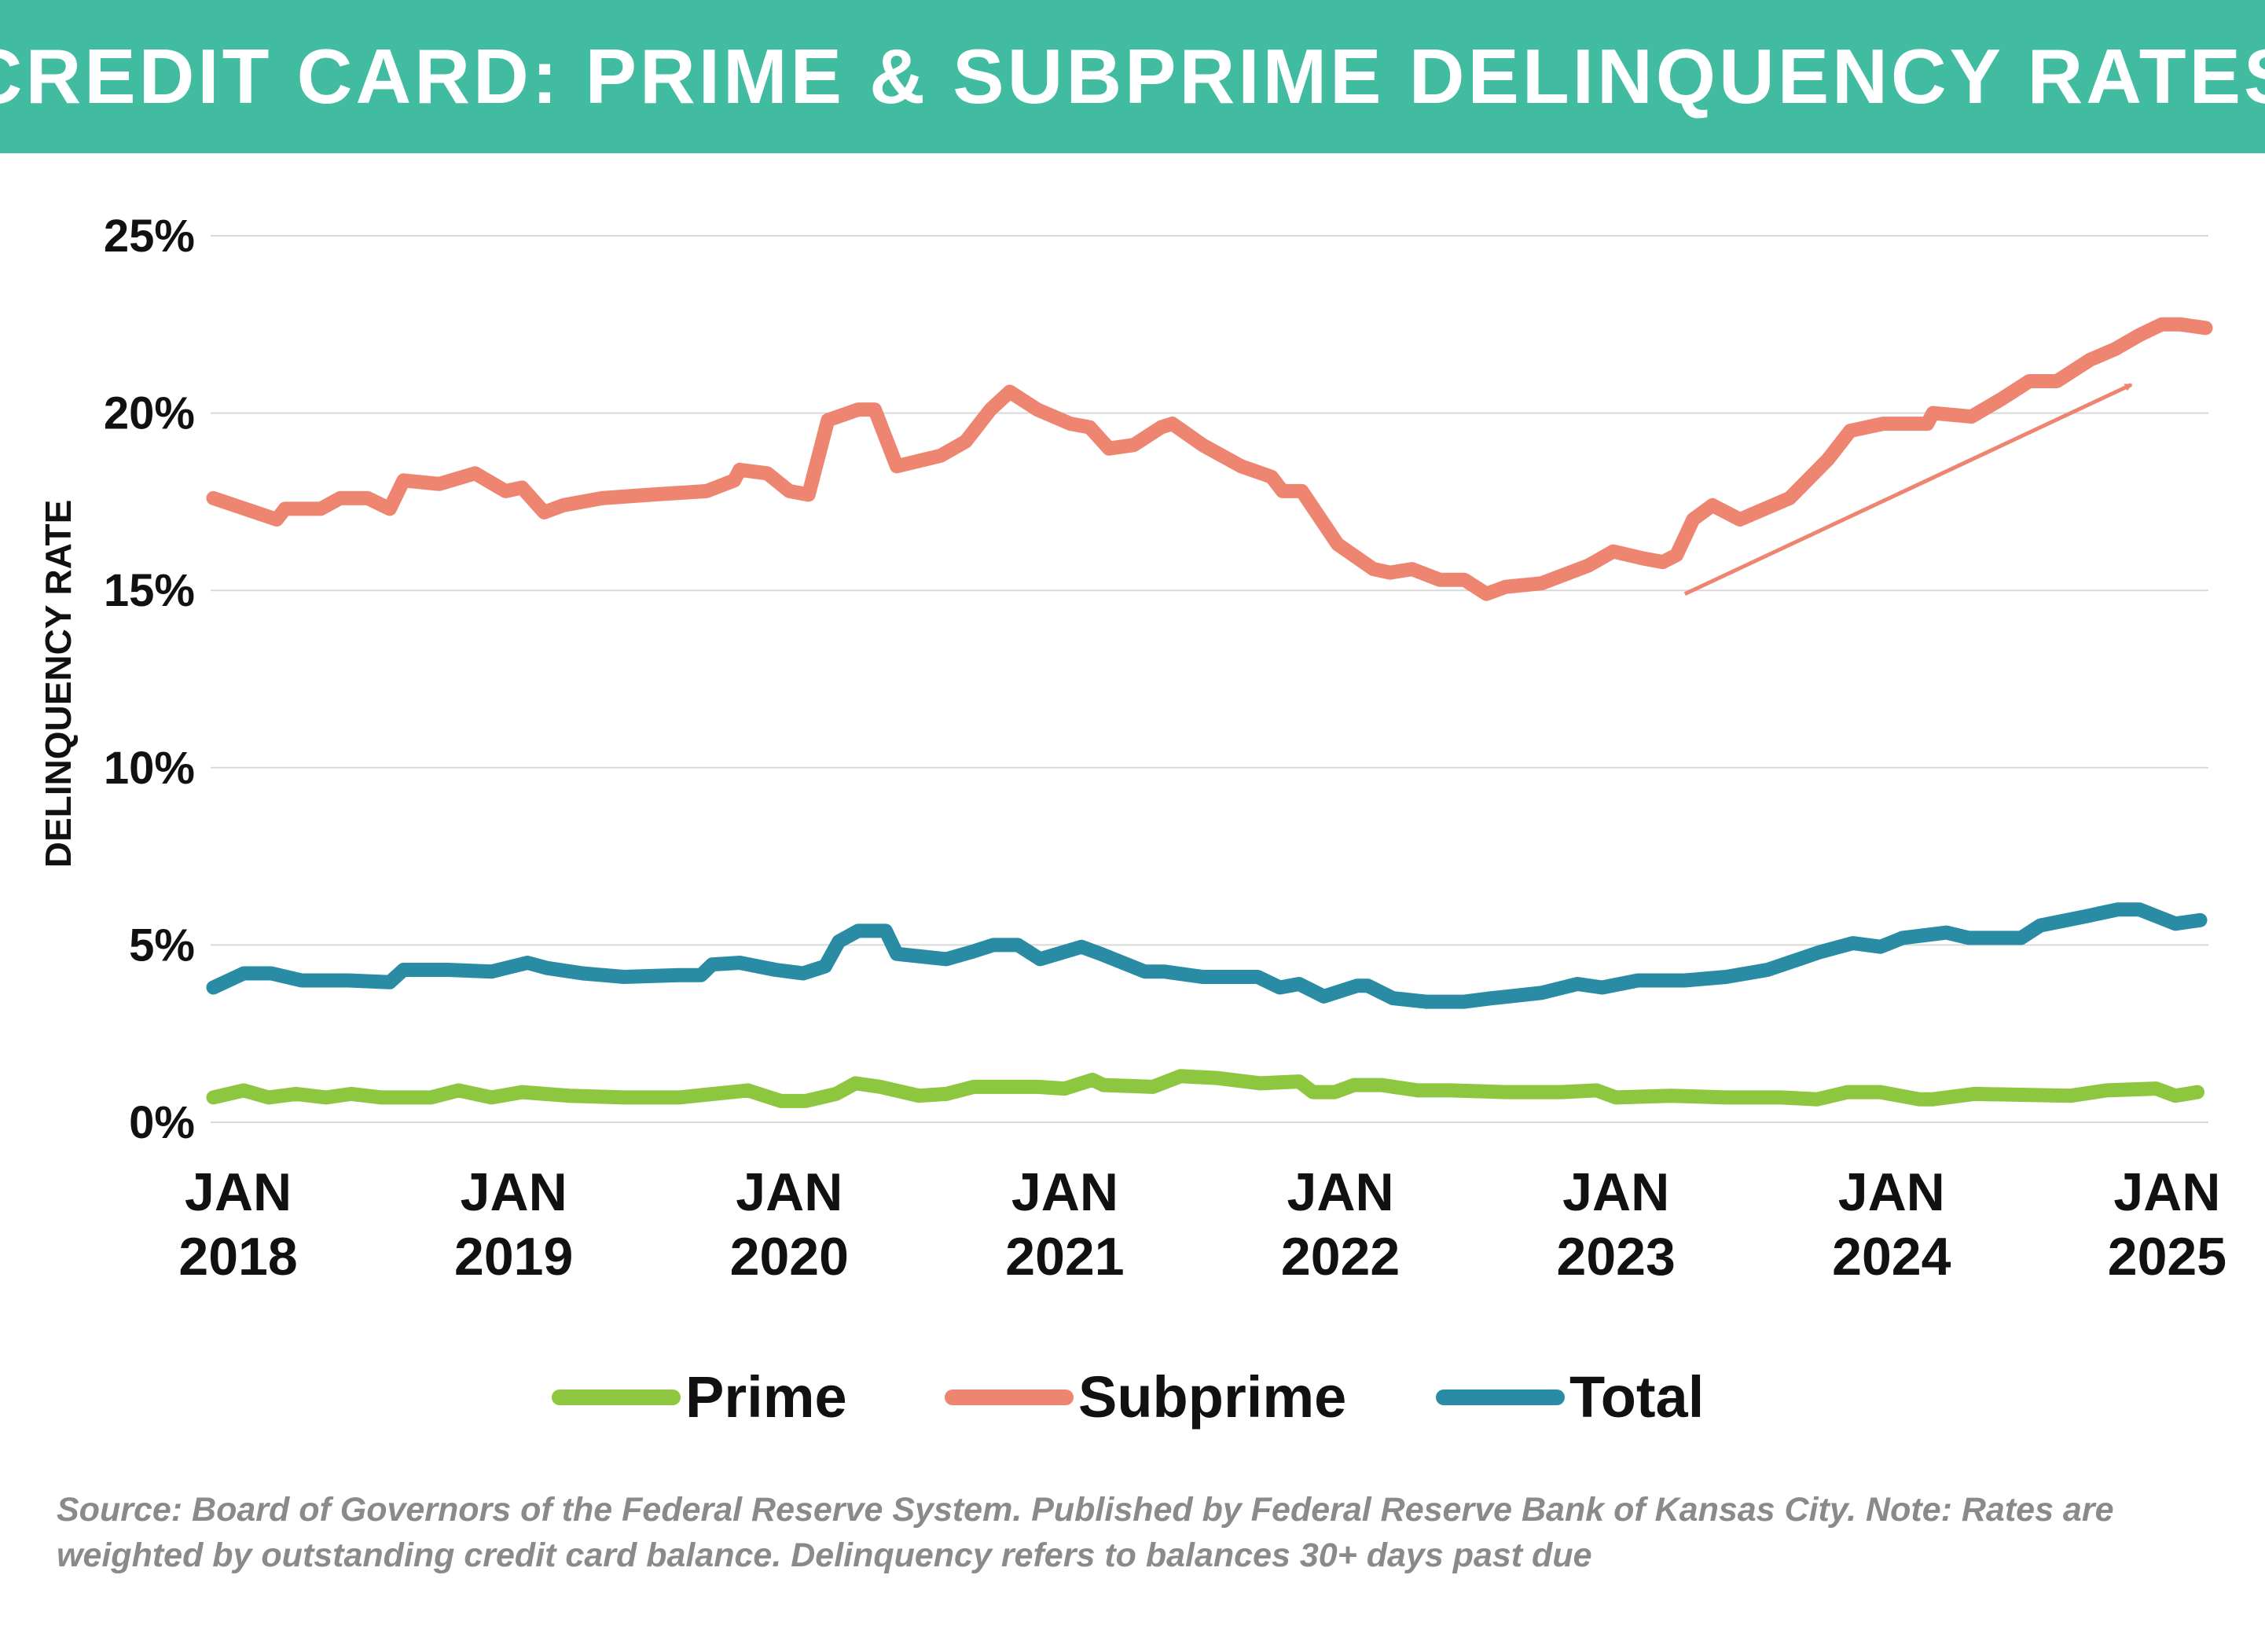  What do you see at coordinates (789, 1257) in the screenshot?
I see `x-tick-label-year: 2020` at bounding box center [789, 1257].